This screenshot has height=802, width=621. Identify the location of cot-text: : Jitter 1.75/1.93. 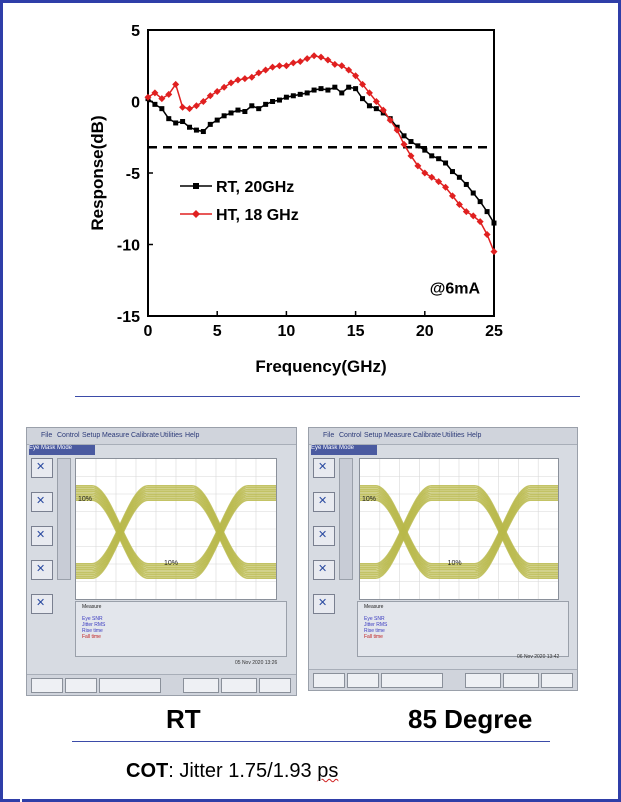
(243, 771).